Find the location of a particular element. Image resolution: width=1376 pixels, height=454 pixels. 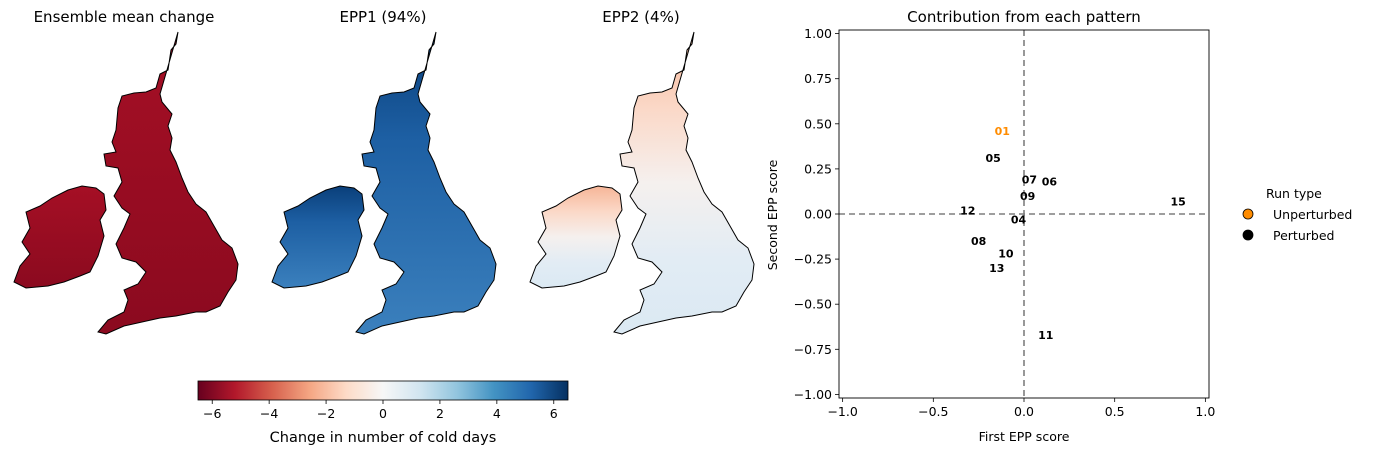

y-tick-label: 0.00 is located at coordinates (818, 214).